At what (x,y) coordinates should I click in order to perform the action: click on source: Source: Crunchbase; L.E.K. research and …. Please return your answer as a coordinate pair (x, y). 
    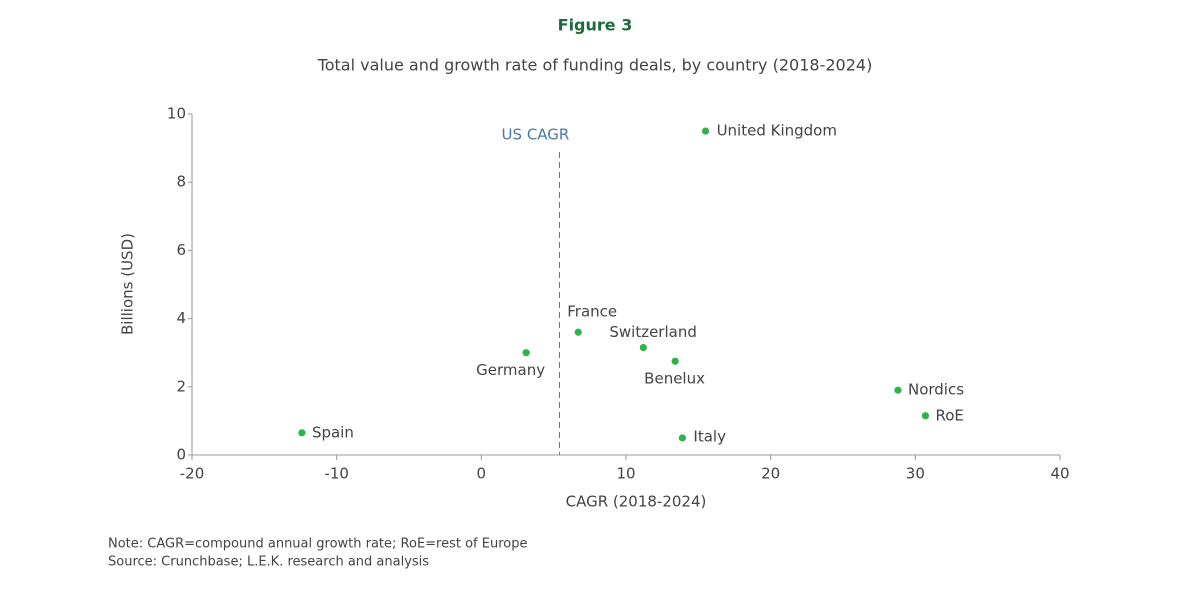
    Looking at the image, I should click on (268, 562).